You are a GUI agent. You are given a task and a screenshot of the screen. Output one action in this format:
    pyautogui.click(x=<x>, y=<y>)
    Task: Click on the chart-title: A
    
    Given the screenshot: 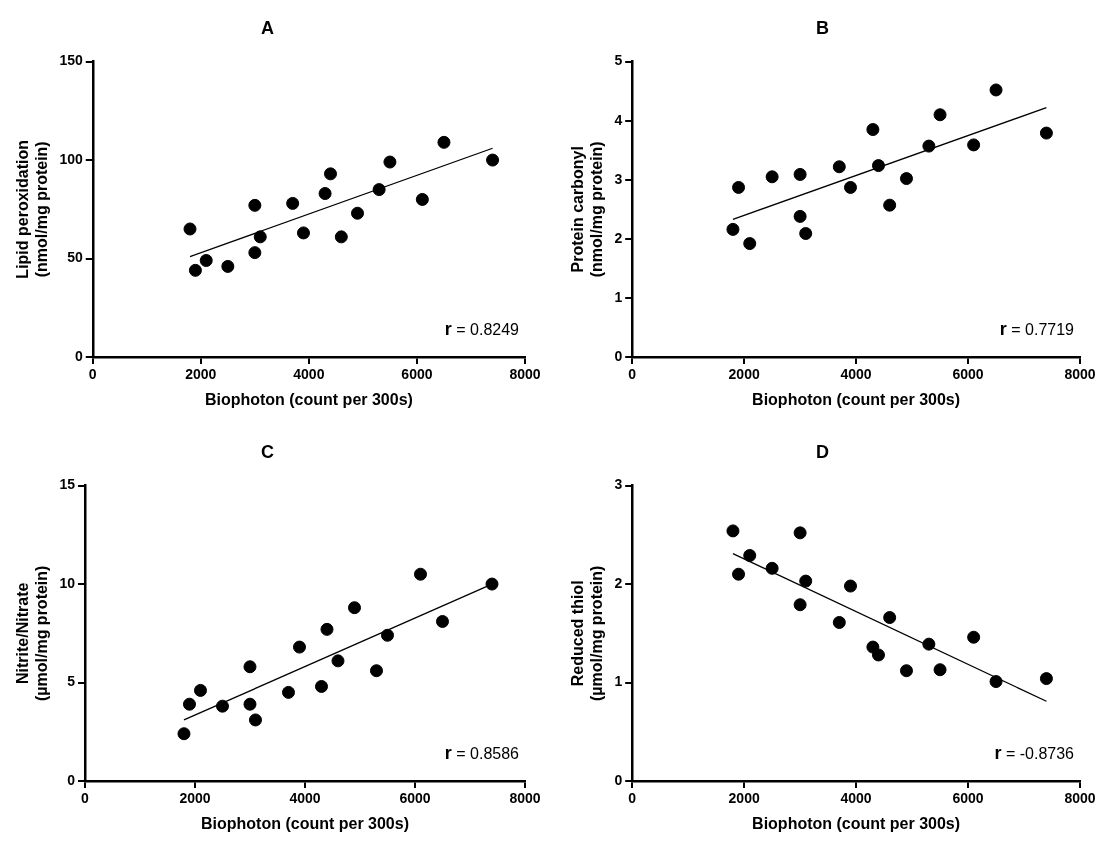 What is the action you would take?
    pyautogui.click(x=267, y=27)
    